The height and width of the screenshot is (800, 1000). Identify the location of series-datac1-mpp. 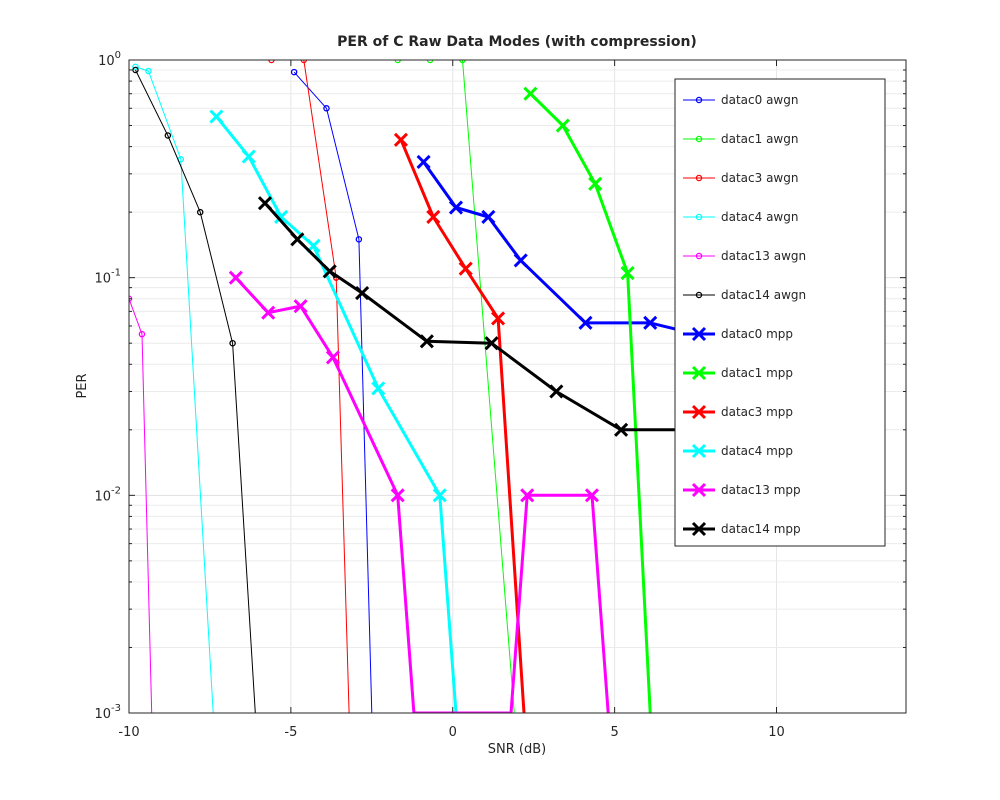
(587, 399).